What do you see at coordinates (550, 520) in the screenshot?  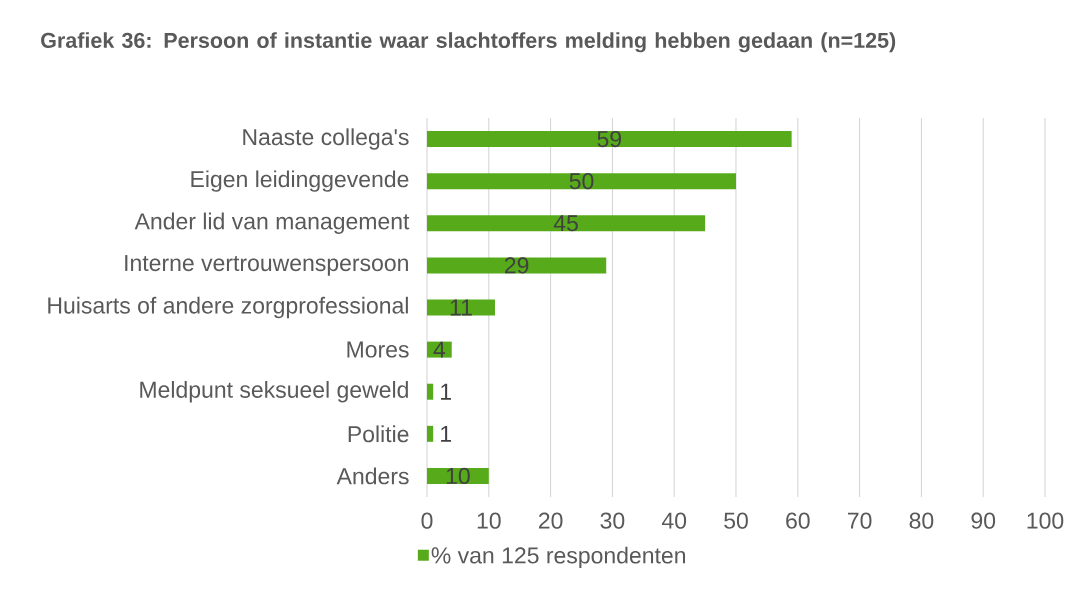 I see `x-tick-label: 20` at bounding box center [550, 520].